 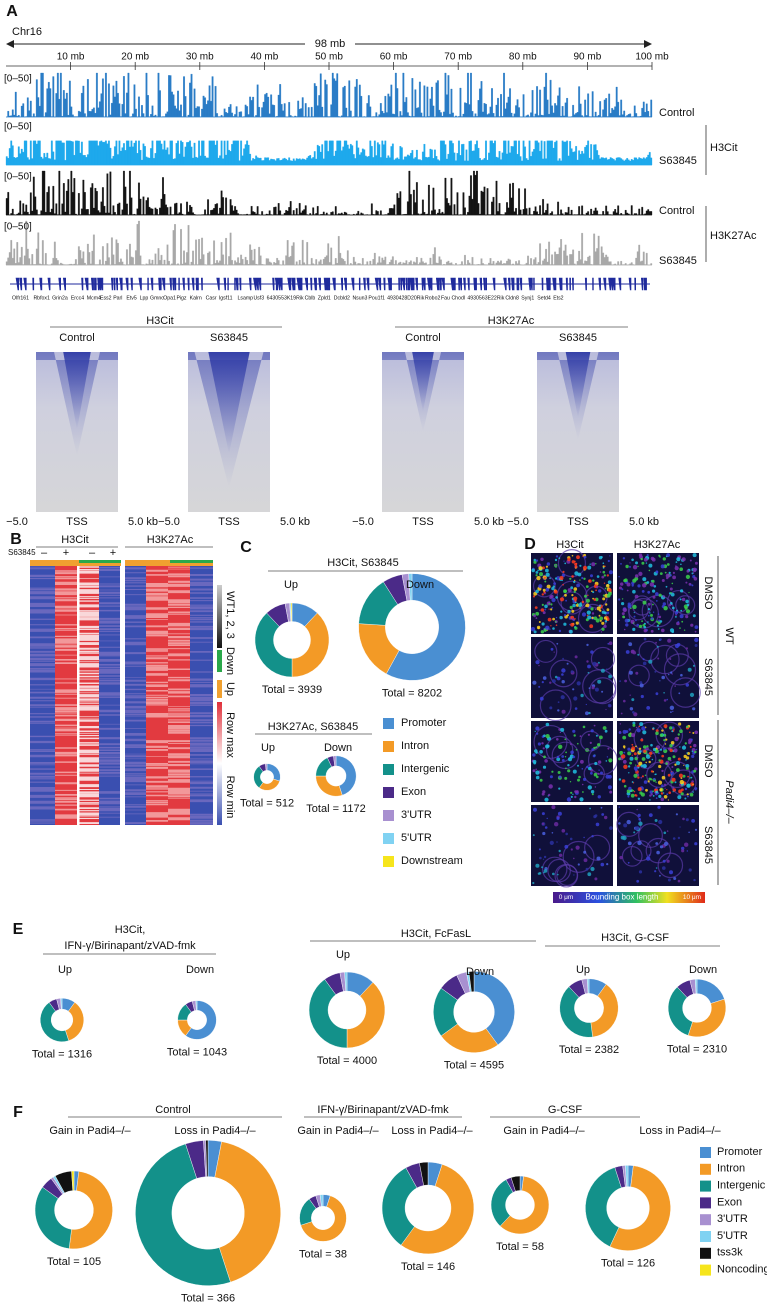 What do you see at coordinates (62, 1055) in the screenshot?
I see `donut-total: Total = 1316` at bounding box center [62, 1055].